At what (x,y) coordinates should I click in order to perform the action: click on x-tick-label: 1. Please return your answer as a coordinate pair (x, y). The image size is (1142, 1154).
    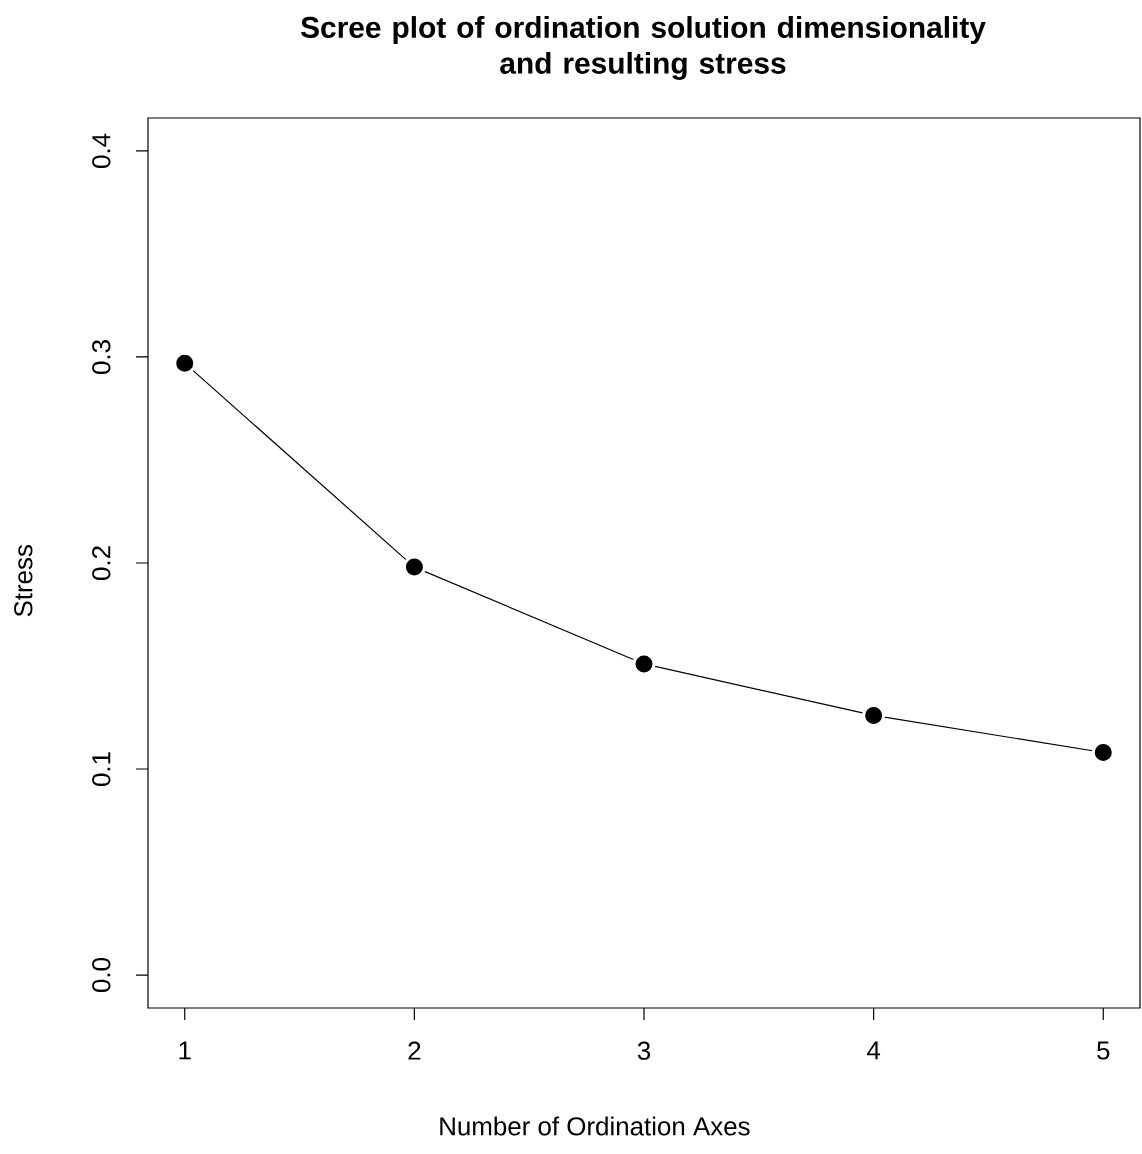
    Looking at the image, I should click on (185, 1050).